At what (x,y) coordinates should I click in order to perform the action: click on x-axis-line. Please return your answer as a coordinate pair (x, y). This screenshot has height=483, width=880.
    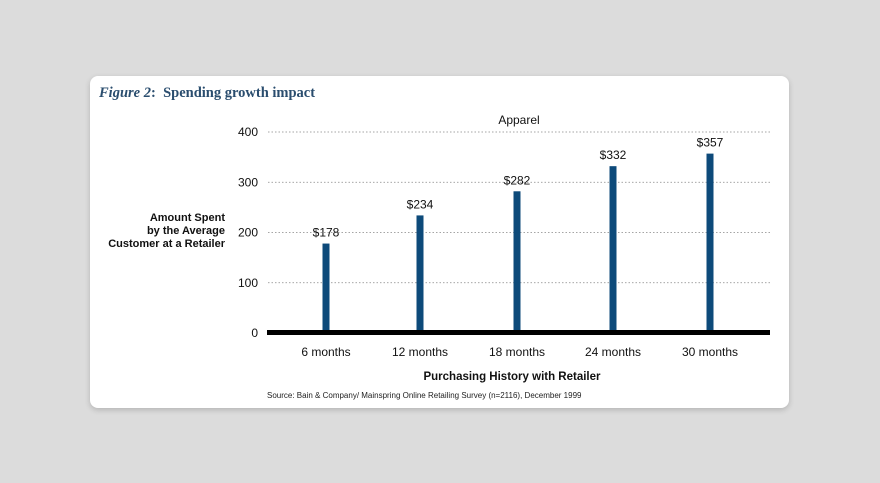
    Looking at the image, I should click on (518, 332).